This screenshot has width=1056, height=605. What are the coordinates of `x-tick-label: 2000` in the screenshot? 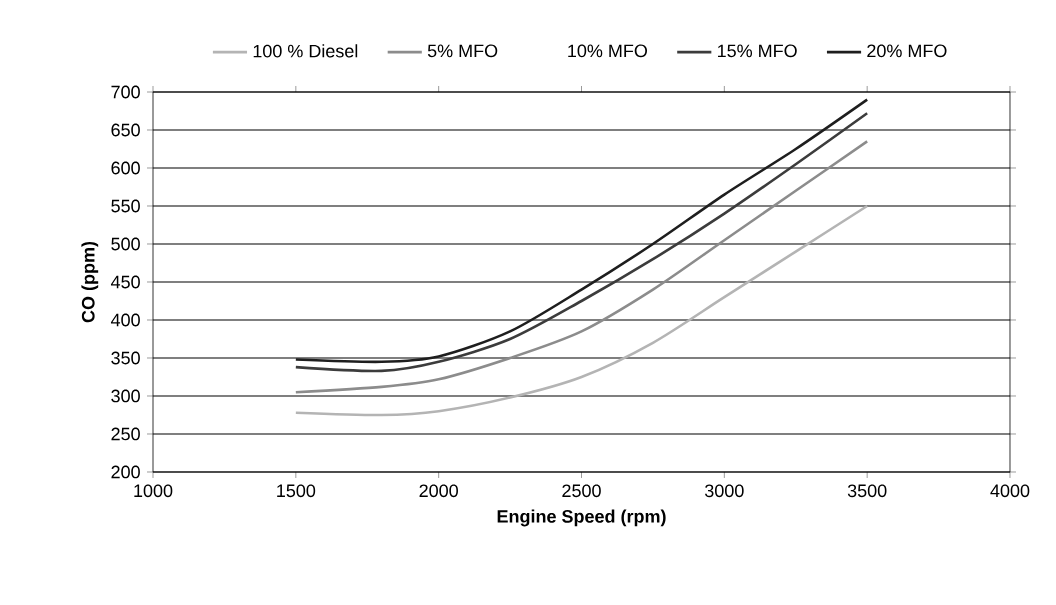 It's located at (438, 491).